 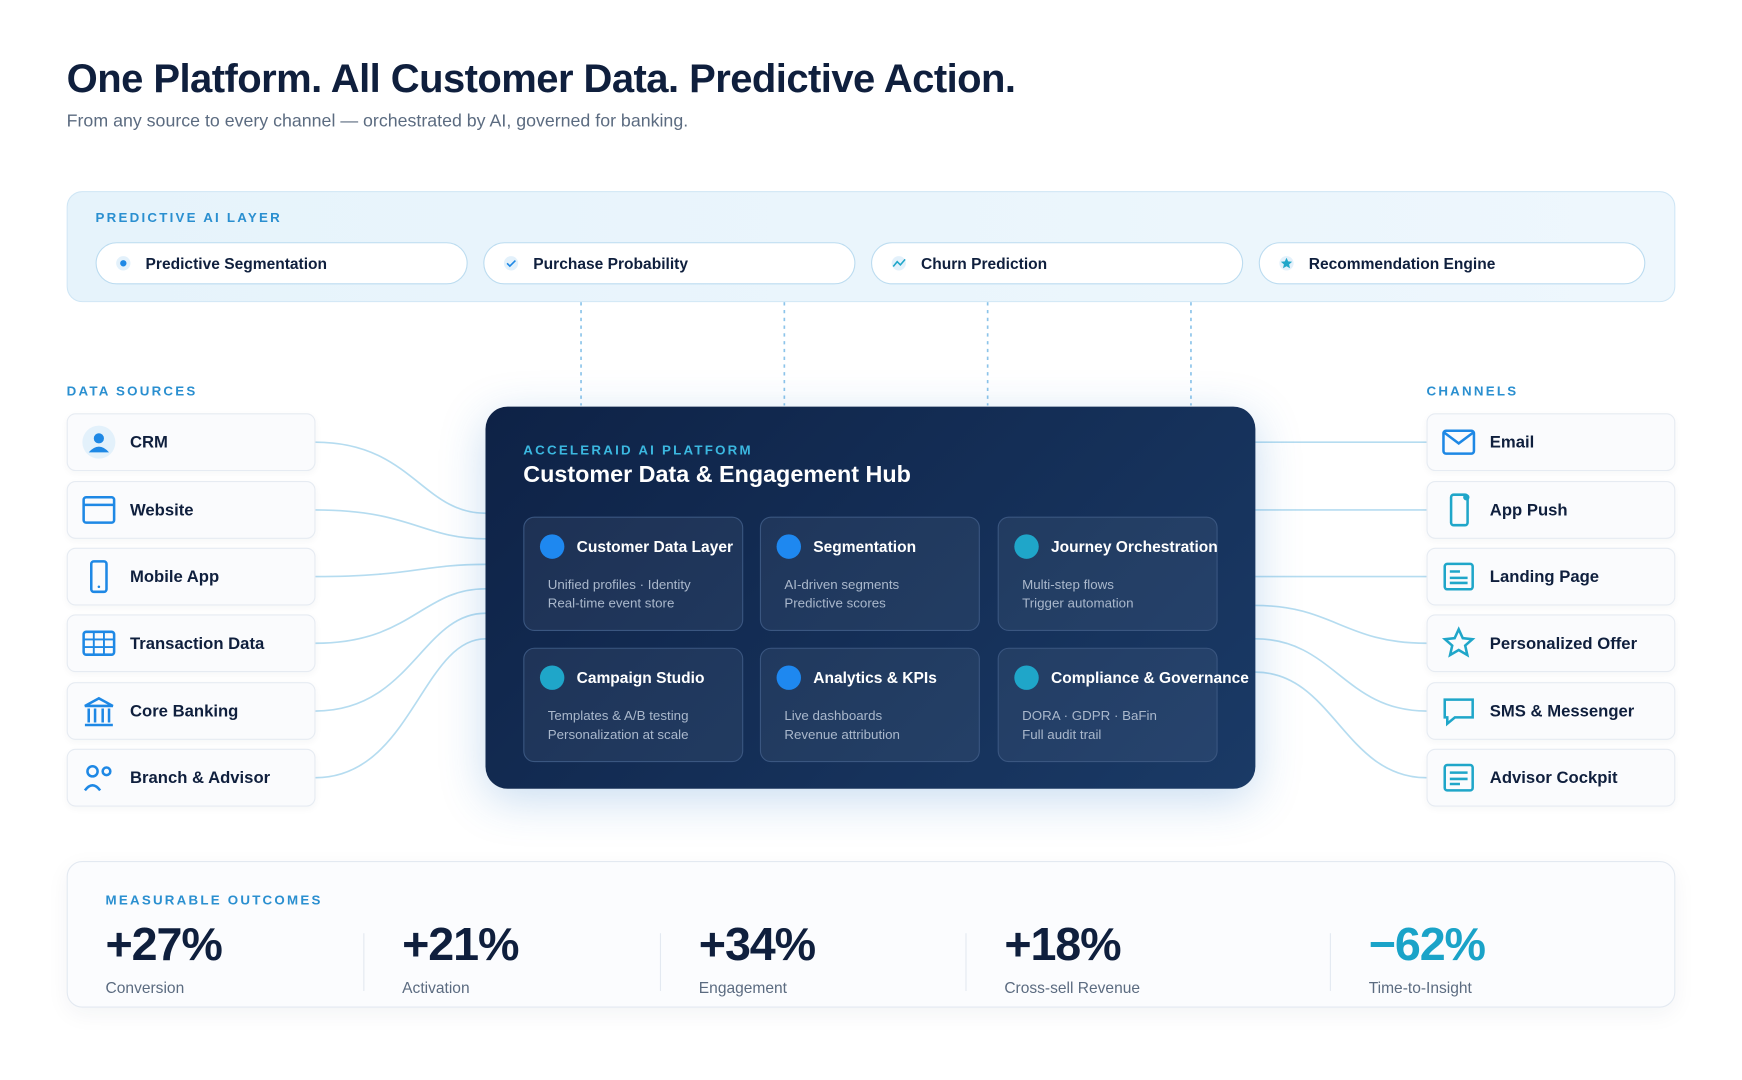 I want to click on channel-label: Email, so click(x=1512, y=442).